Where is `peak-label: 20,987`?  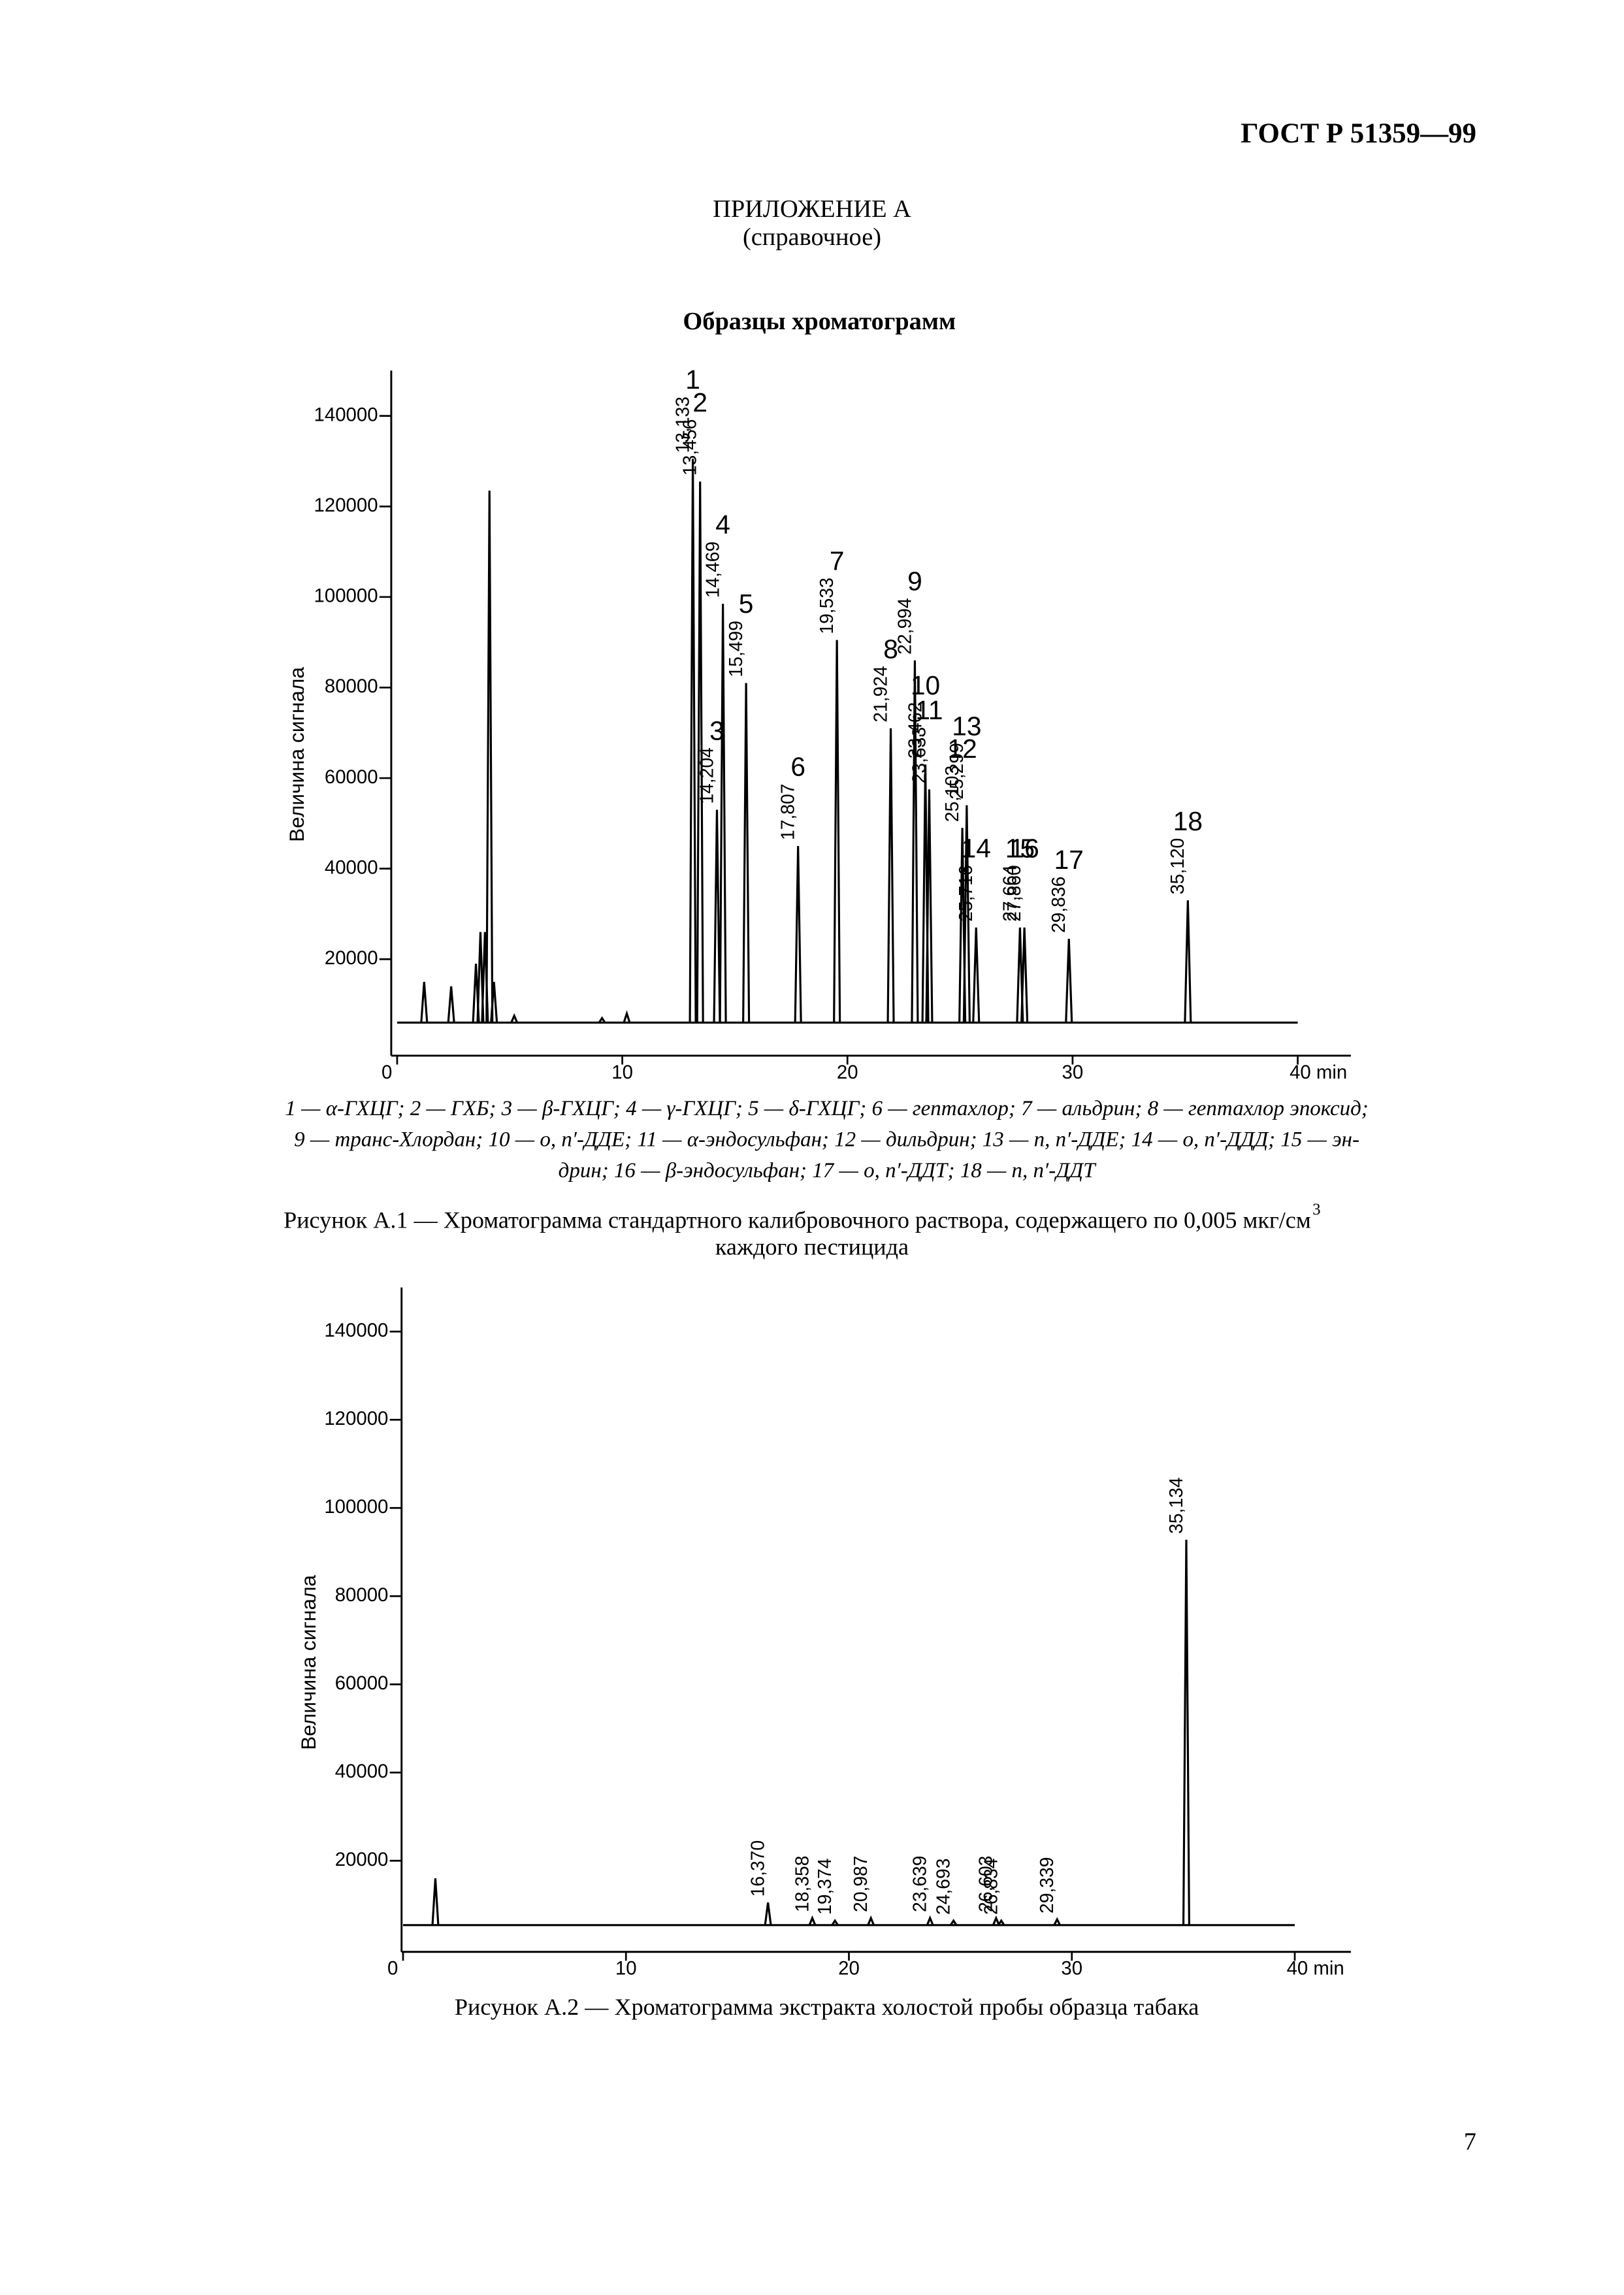 peak-label: 20,987 is located at coordinates (861, 1884).